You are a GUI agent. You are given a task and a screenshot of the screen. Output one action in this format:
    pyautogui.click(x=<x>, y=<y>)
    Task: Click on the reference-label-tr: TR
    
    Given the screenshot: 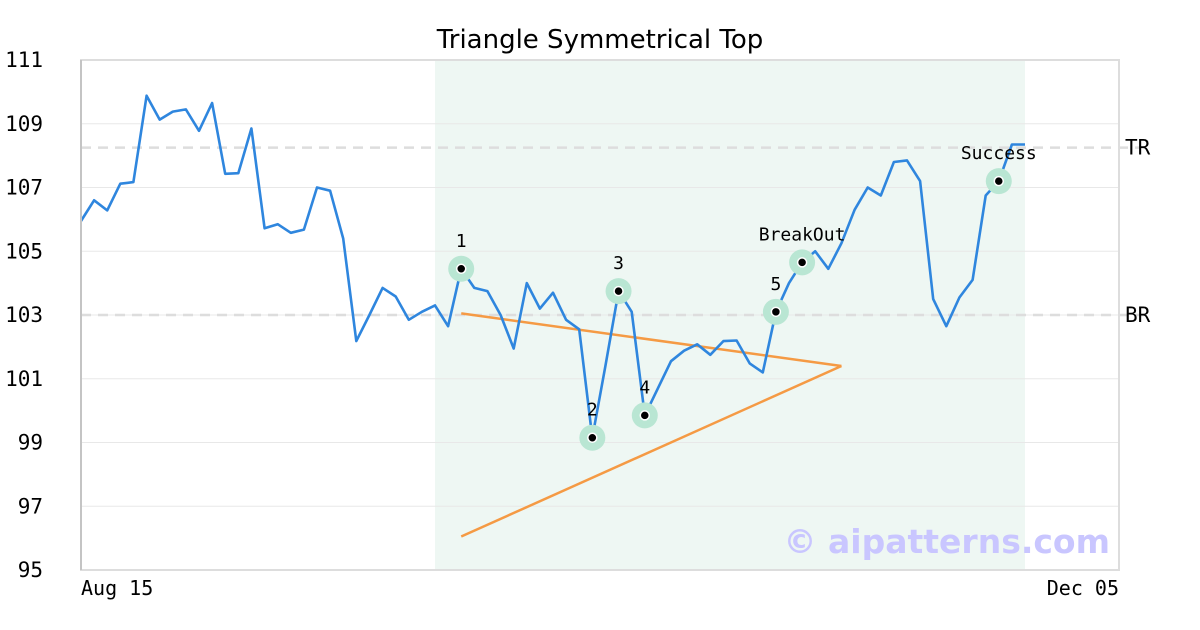 What is the action you would take?
    pyautogui.click(x=1138, y=148)
    